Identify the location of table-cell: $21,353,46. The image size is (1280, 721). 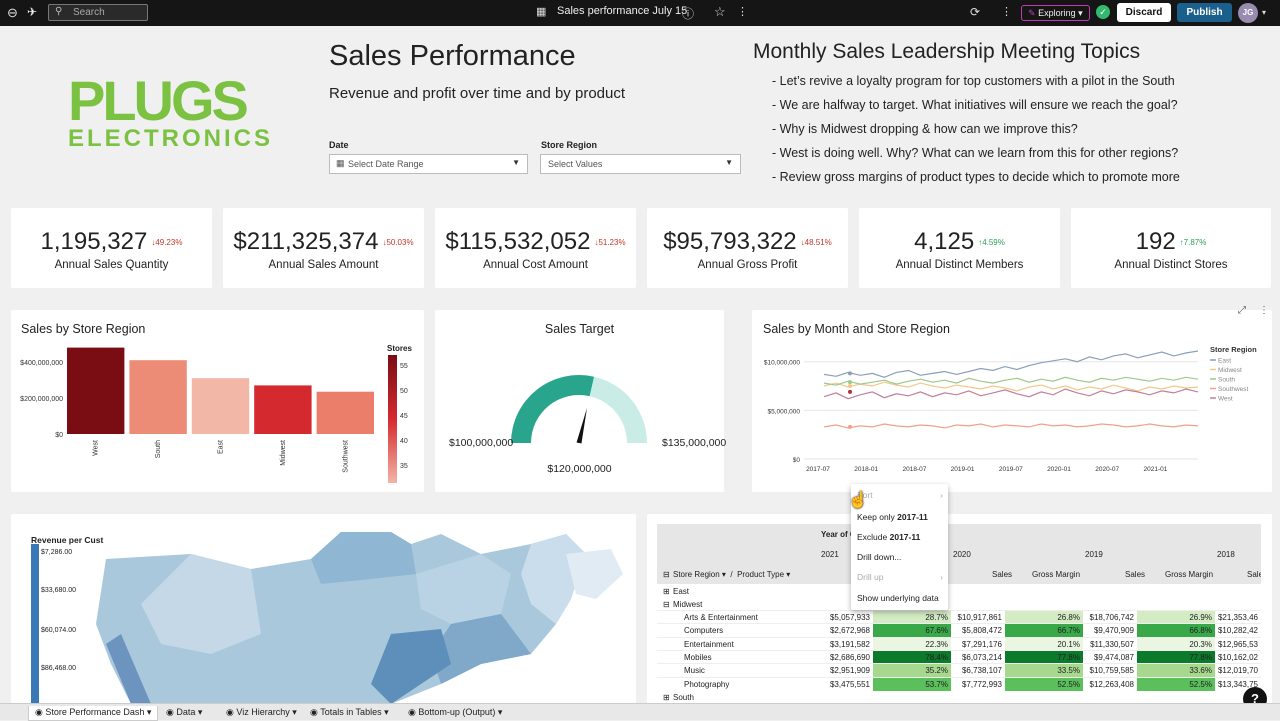
(1237, 617).